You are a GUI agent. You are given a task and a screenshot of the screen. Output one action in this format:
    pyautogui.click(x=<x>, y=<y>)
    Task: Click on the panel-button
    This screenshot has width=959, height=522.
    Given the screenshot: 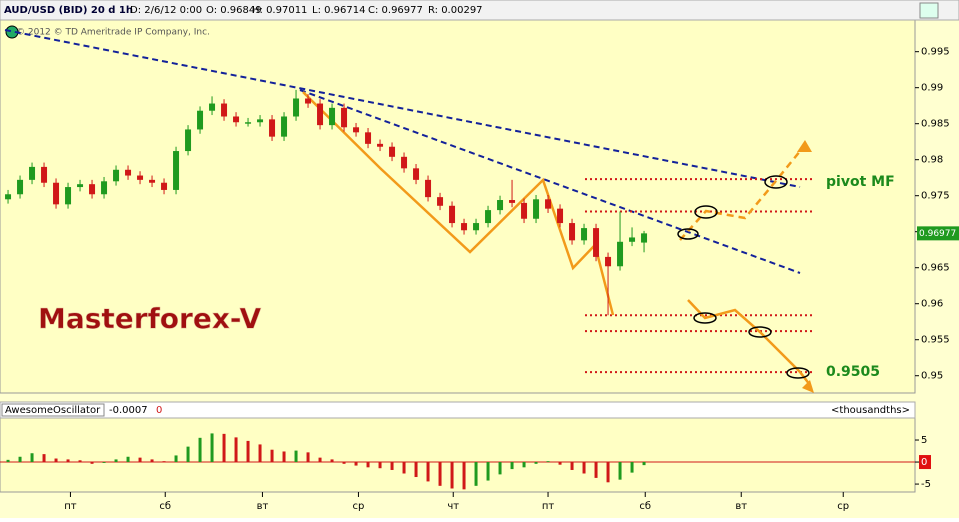 What is the action you would take?
    pyautogui.click(x=929, y=10)
    